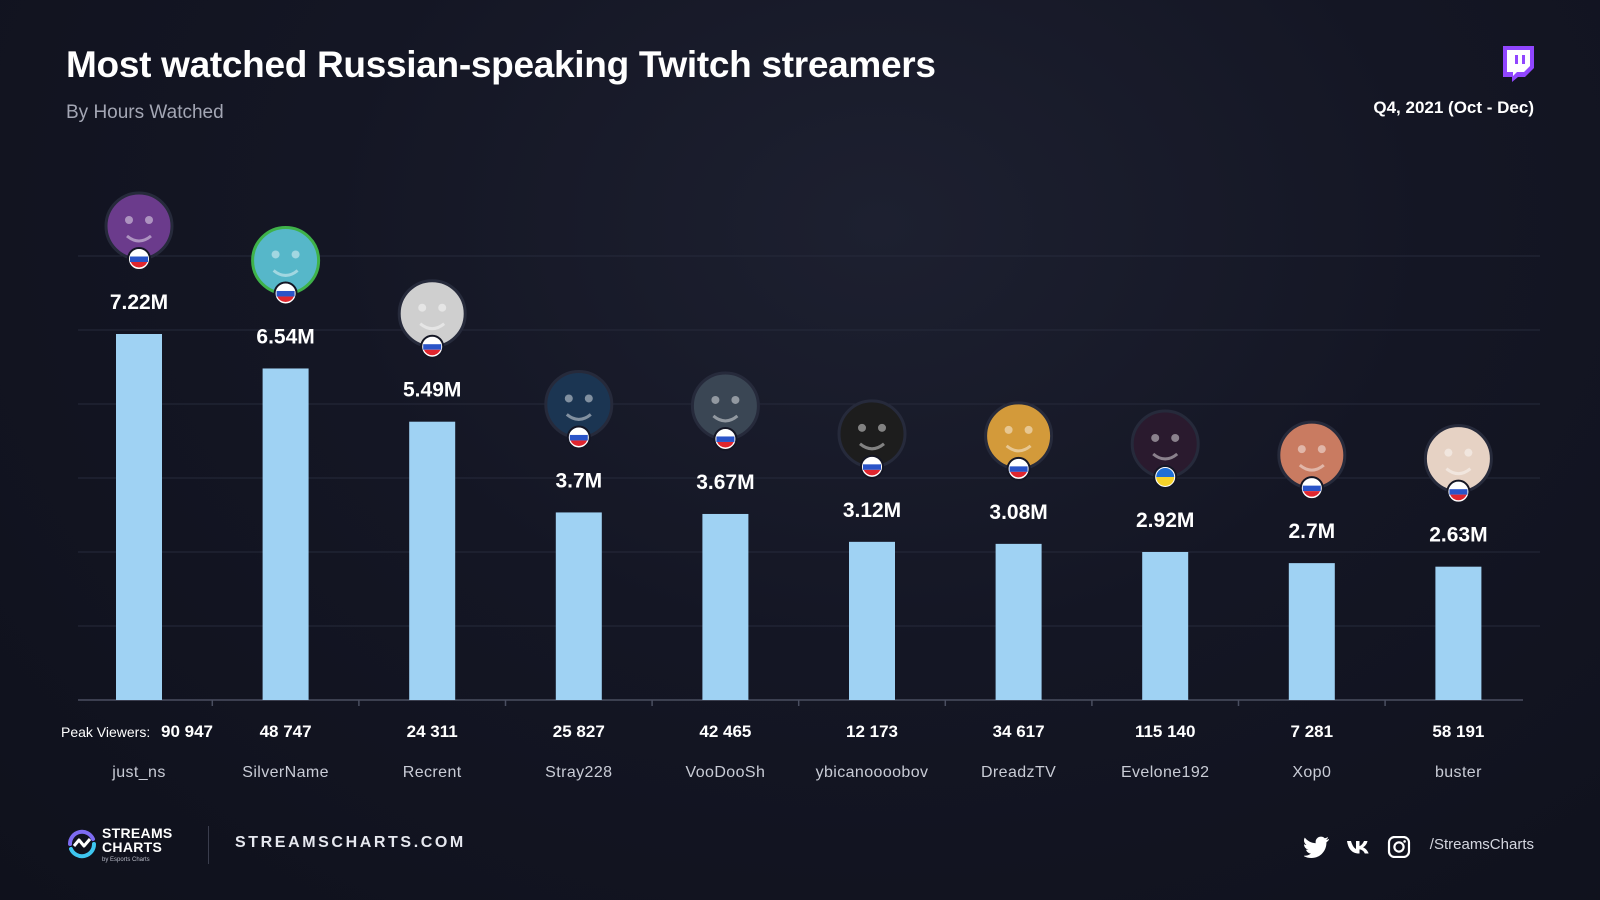  I want to click on peak-viewers-prefix: Peak Viewers:, so click(105, 732).